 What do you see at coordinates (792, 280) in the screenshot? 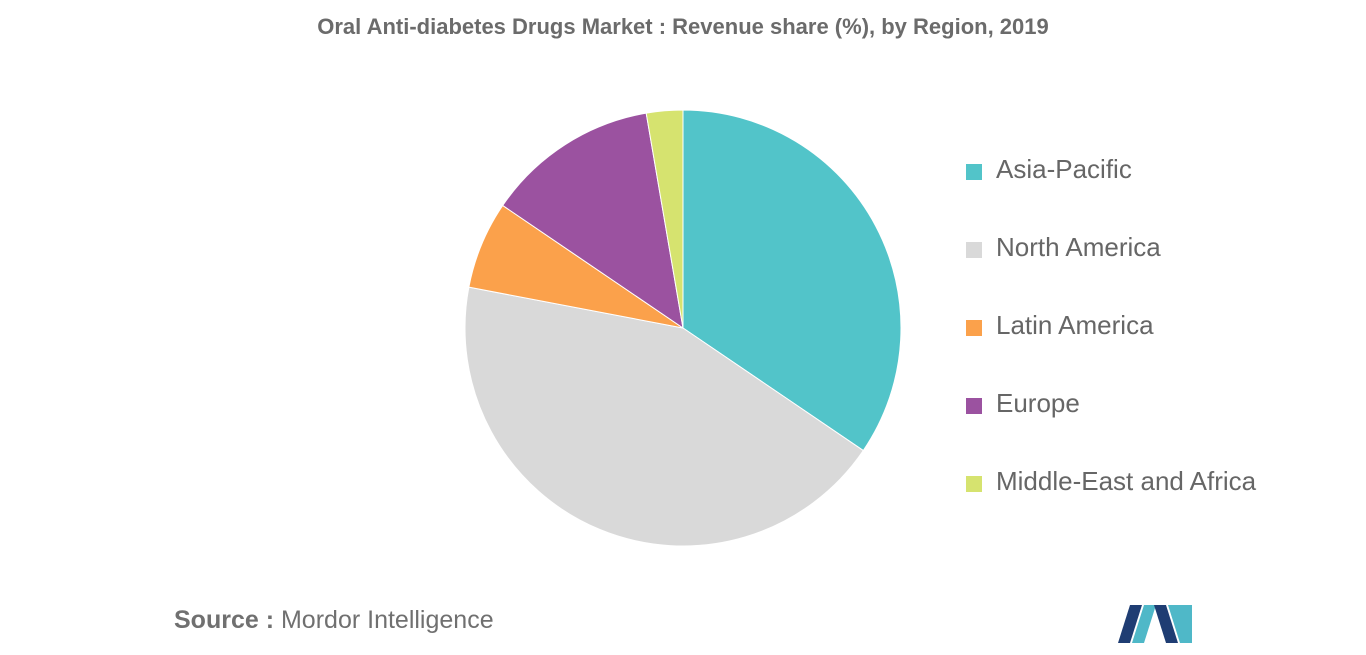
I see `pie-slice-asia-pacific` at bounding box center [792, 280].